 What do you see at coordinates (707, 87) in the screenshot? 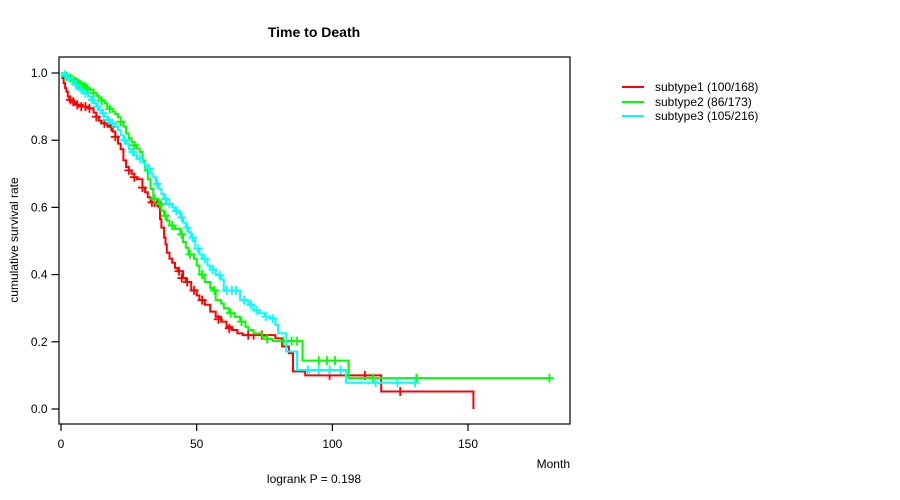
I see `legend-label-subtype1: subtype1 (100/168)` at bounding box center [707, 87].